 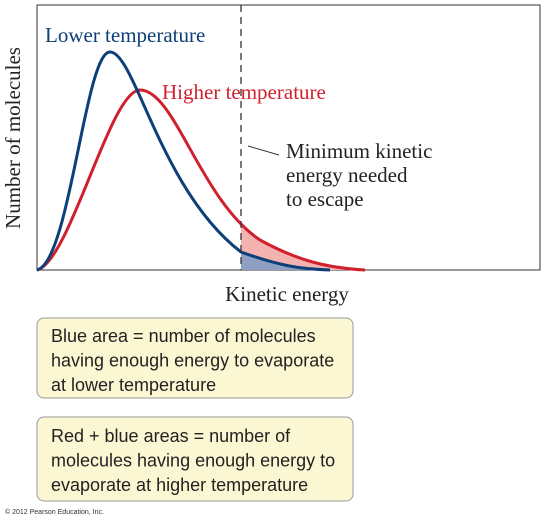 What do you see at coordinates (54, 512) in the screenshot?
I see `copyright: © 2012 Pearson Education, Inc.` at bounding box center [54, 512].